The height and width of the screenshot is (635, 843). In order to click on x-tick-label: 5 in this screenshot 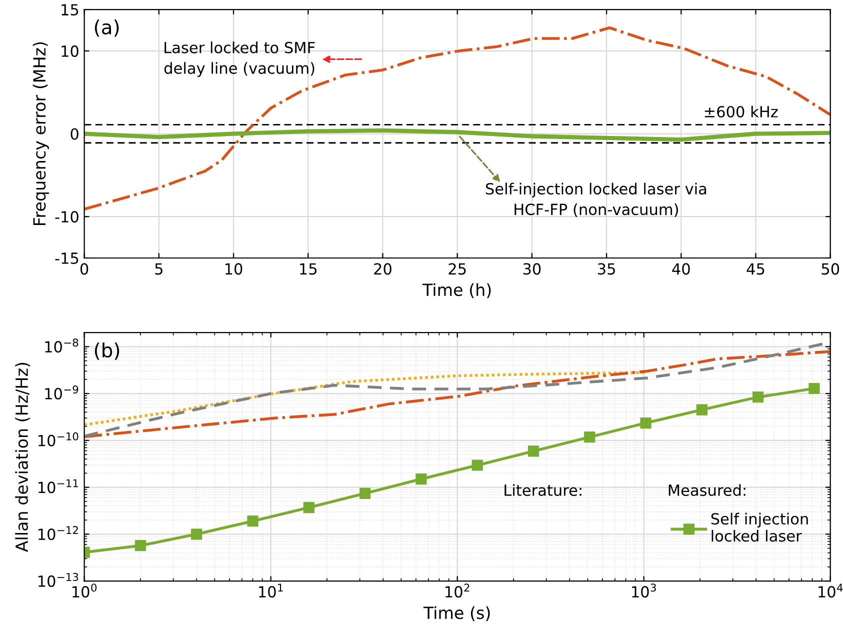, I will do `click(158, 269)`.